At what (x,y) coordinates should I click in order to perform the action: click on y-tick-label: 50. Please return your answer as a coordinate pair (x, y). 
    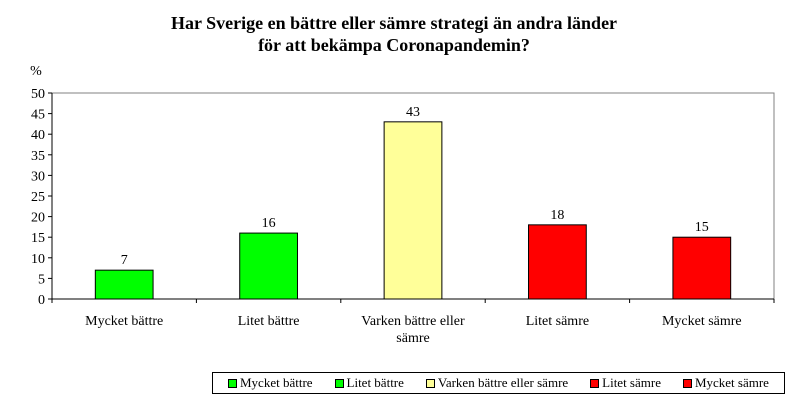
    Looking at the image, I should click on (38, 94).